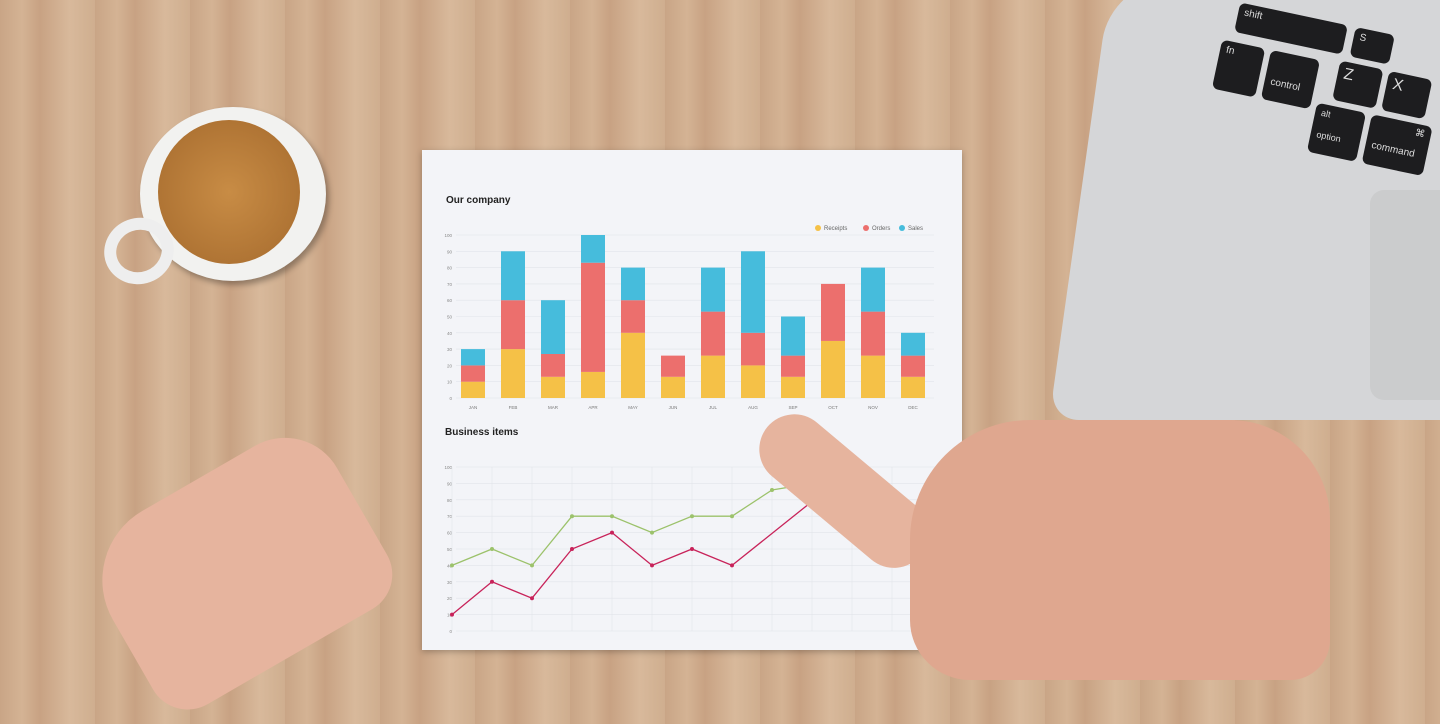 The width and height of the screenshot is (1440, 724). Describe the element at coordinates (473, 407) in the screenshot. I see `x-tick-label: JAN` at that location.